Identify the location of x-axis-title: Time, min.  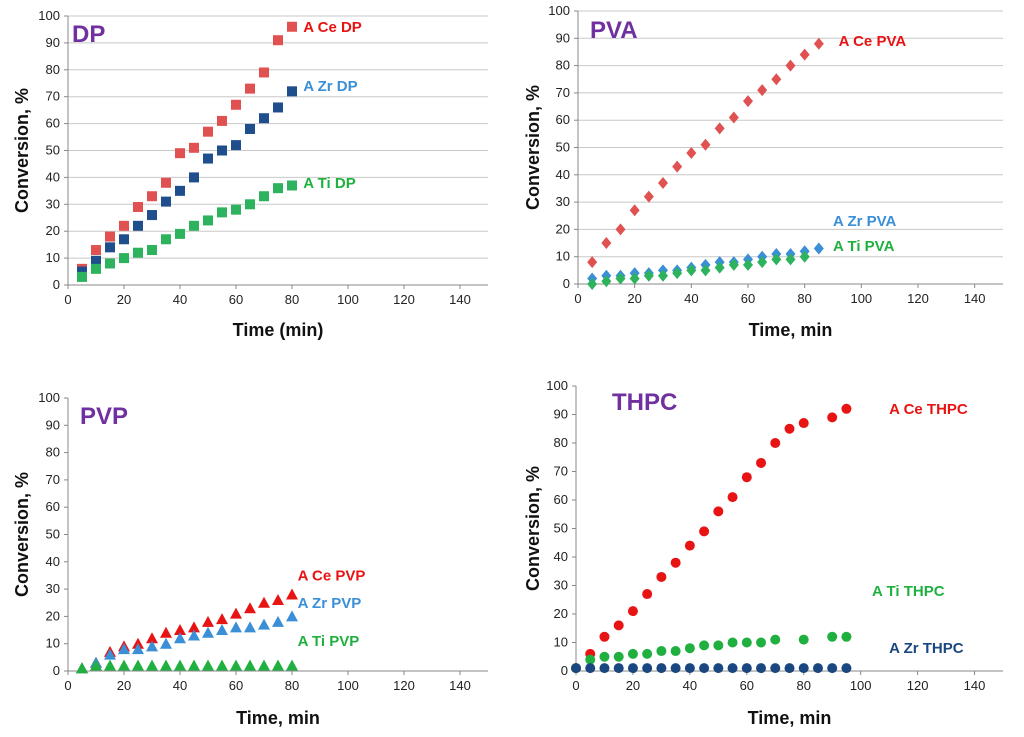
(791, 330).